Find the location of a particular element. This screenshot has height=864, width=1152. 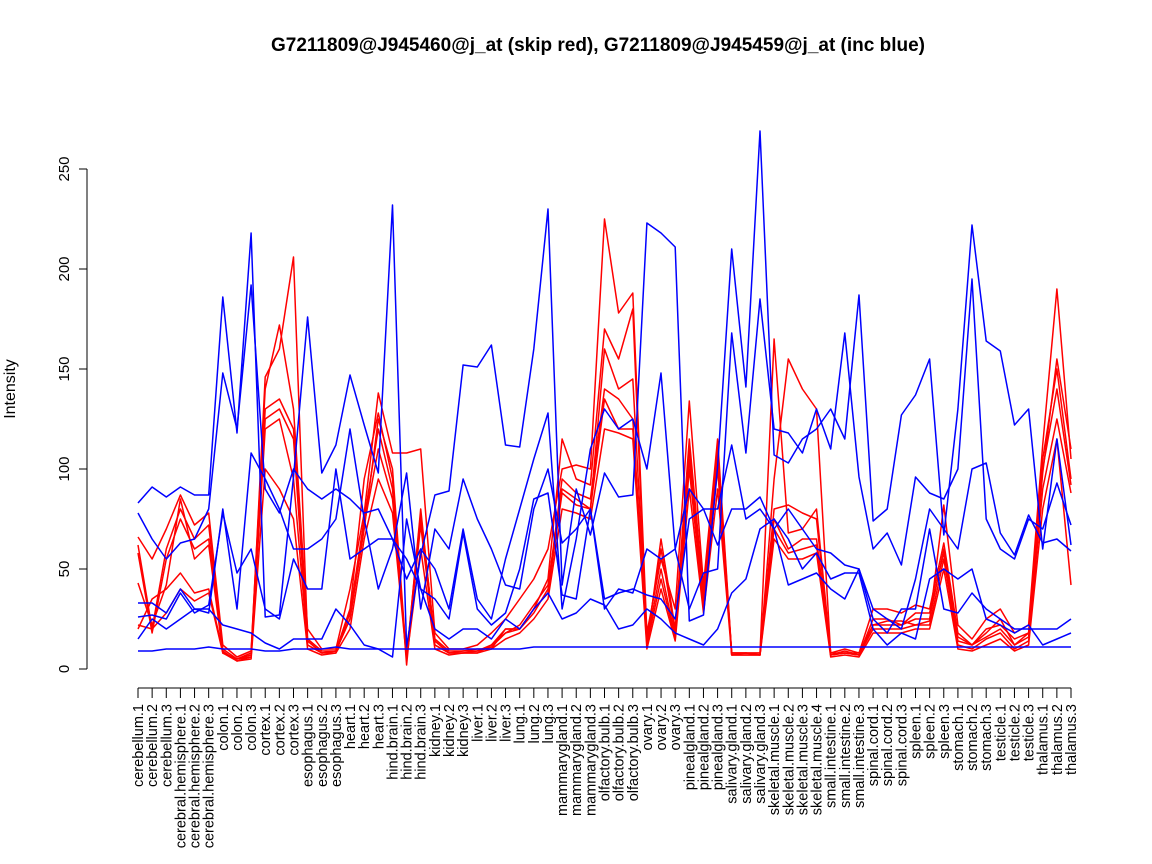

x-tick-label: hind.brain.1 is located at coordinates (393, 742).